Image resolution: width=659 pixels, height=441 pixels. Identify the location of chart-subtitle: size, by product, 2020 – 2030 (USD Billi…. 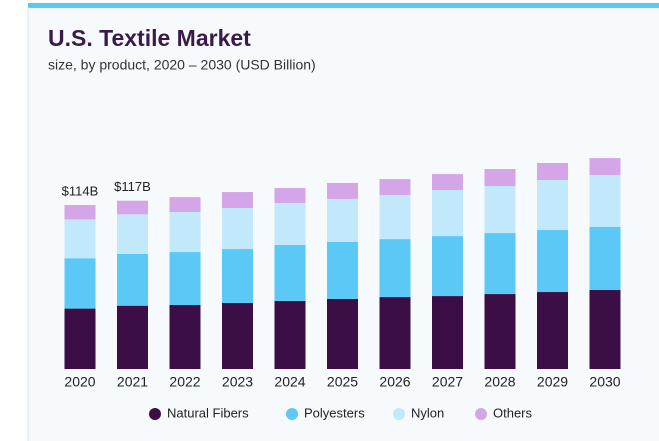
(182, 65).